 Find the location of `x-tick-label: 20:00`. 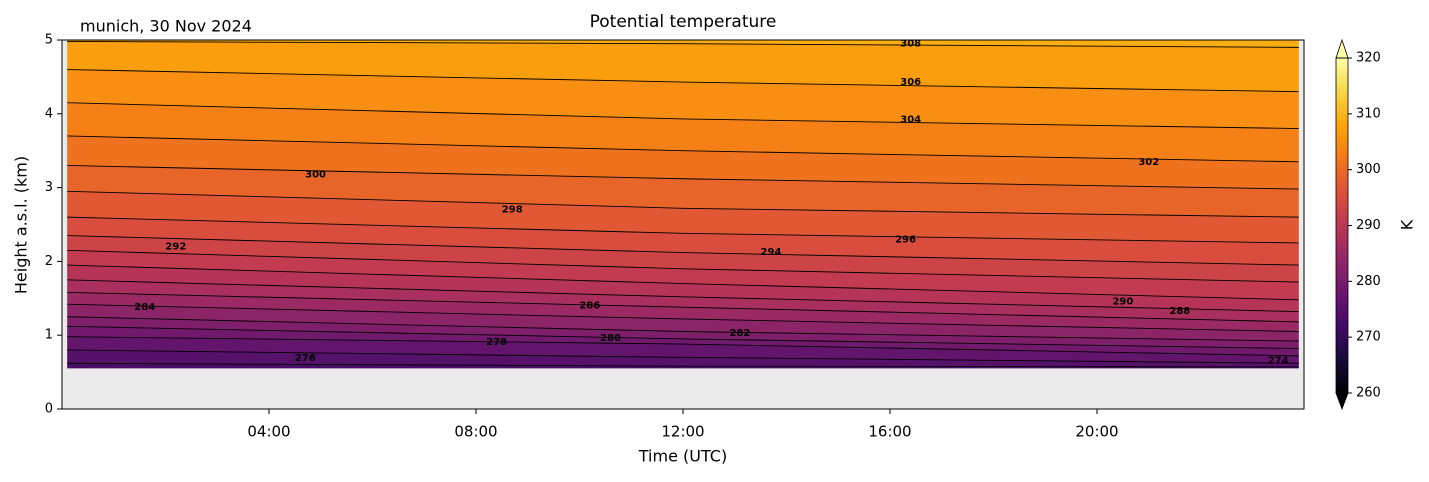

x-tick-label: 20:00 is located at coordinates (1096, 432).